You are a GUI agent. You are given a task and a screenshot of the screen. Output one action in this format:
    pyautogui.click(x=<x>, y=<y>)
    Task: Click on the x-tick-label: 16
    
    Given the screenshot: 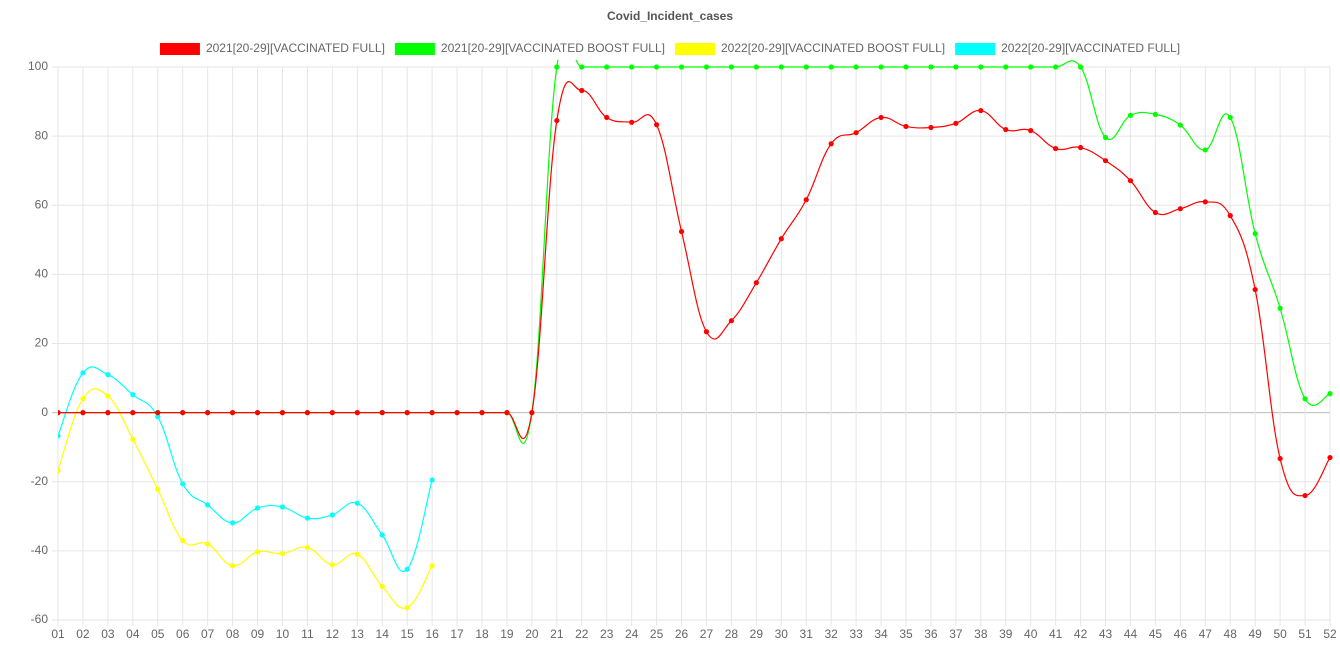 What is the action you would take?
    pyautogui.click(x=432, y=634)
    